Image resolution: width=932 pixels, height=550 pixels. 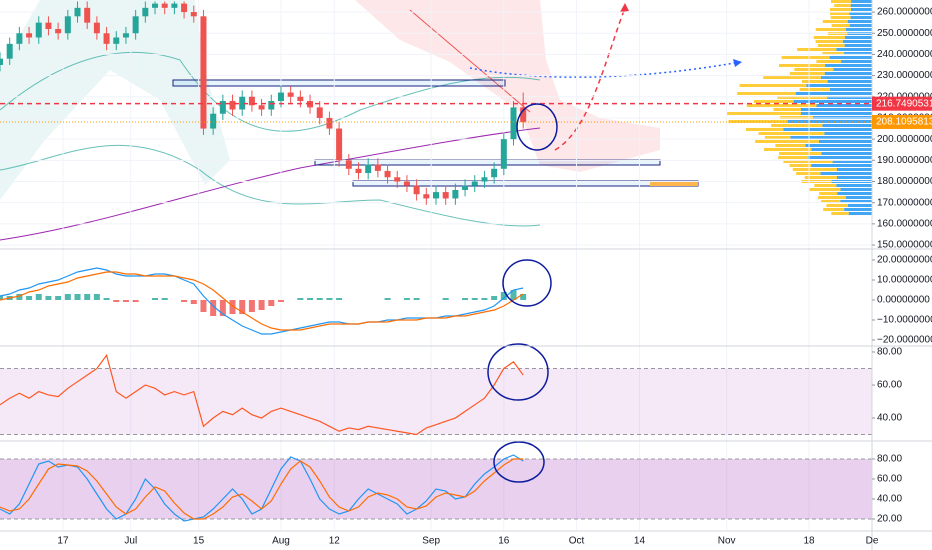 I want to click on y-tick-label: 150.00000000, so click(x=904, y=245).